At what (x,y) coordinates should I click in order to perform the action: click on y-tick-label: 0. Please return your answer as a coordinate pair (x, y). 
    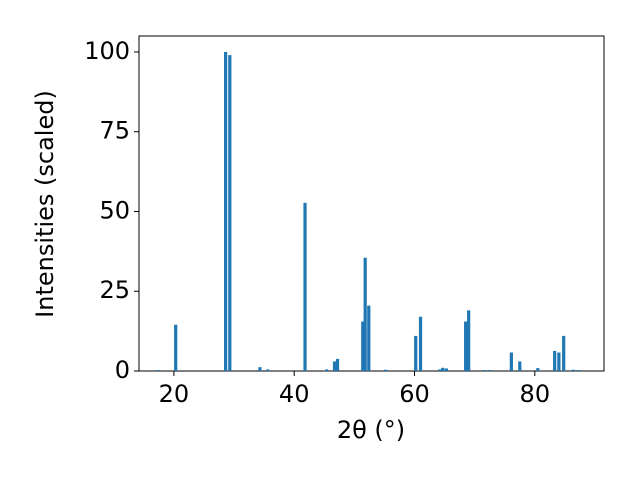
    Looking at the image, I should click on (122, 370).